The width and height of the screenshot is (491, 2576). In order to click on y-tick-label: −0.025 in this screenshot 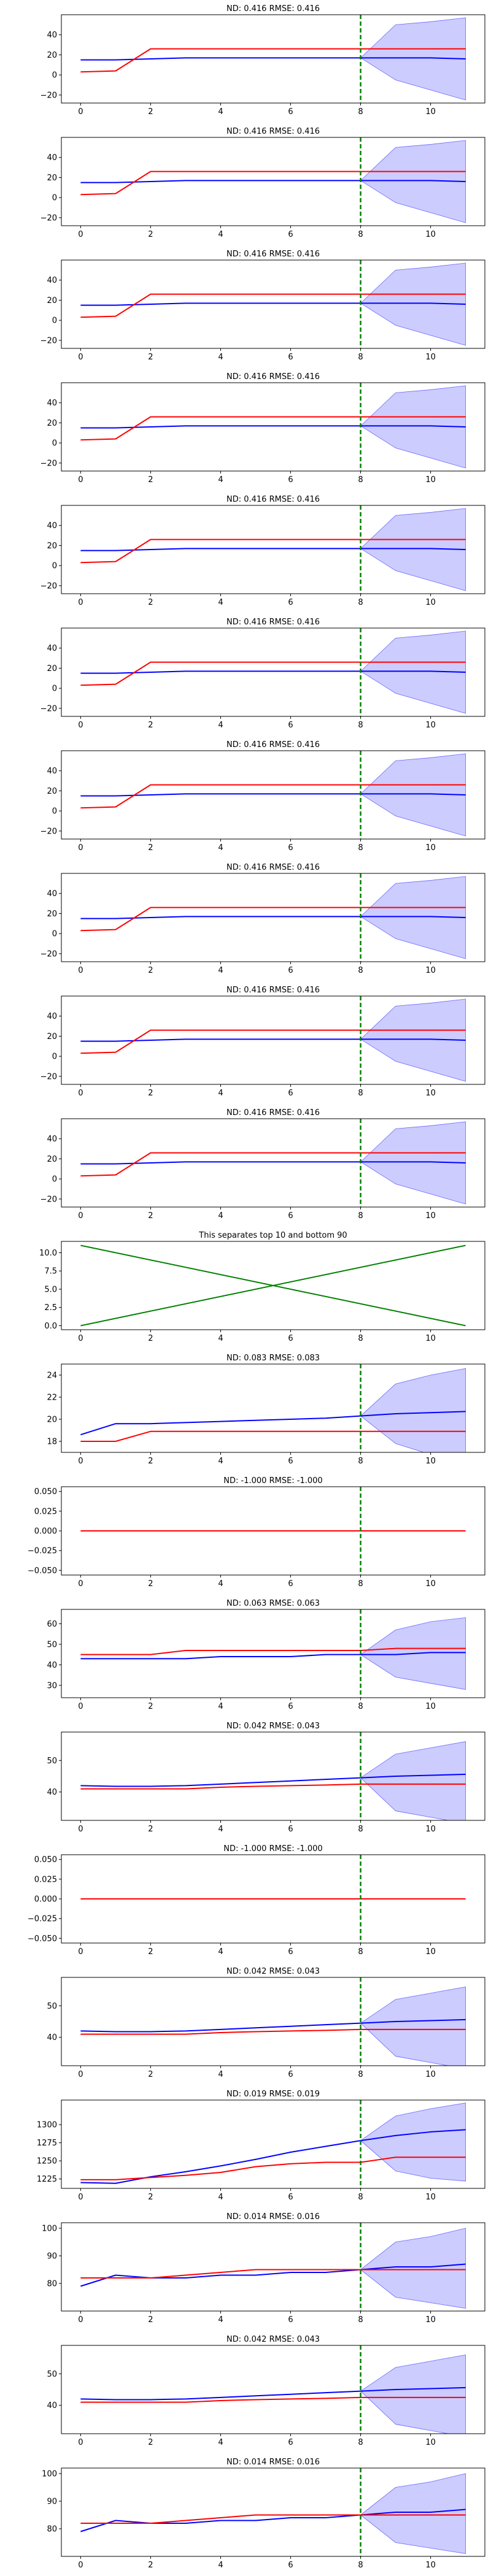, I will do `click(42, 1551)`.